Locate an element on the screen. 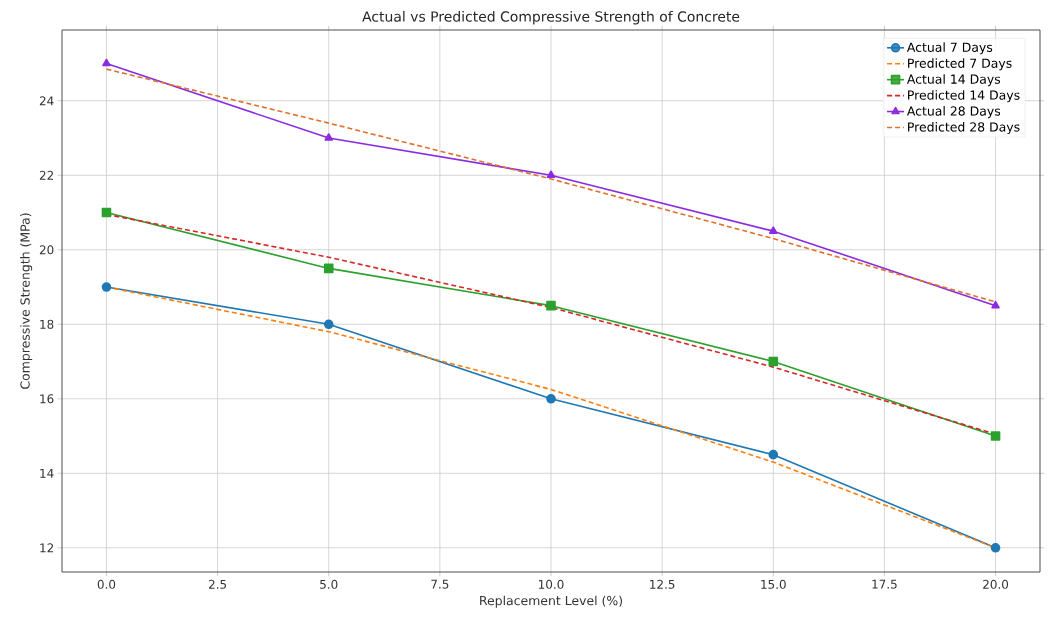 The width and height of the screenshot is (1050, 630). x-tick-label: 7.5 is located at coordinates (440, 584).